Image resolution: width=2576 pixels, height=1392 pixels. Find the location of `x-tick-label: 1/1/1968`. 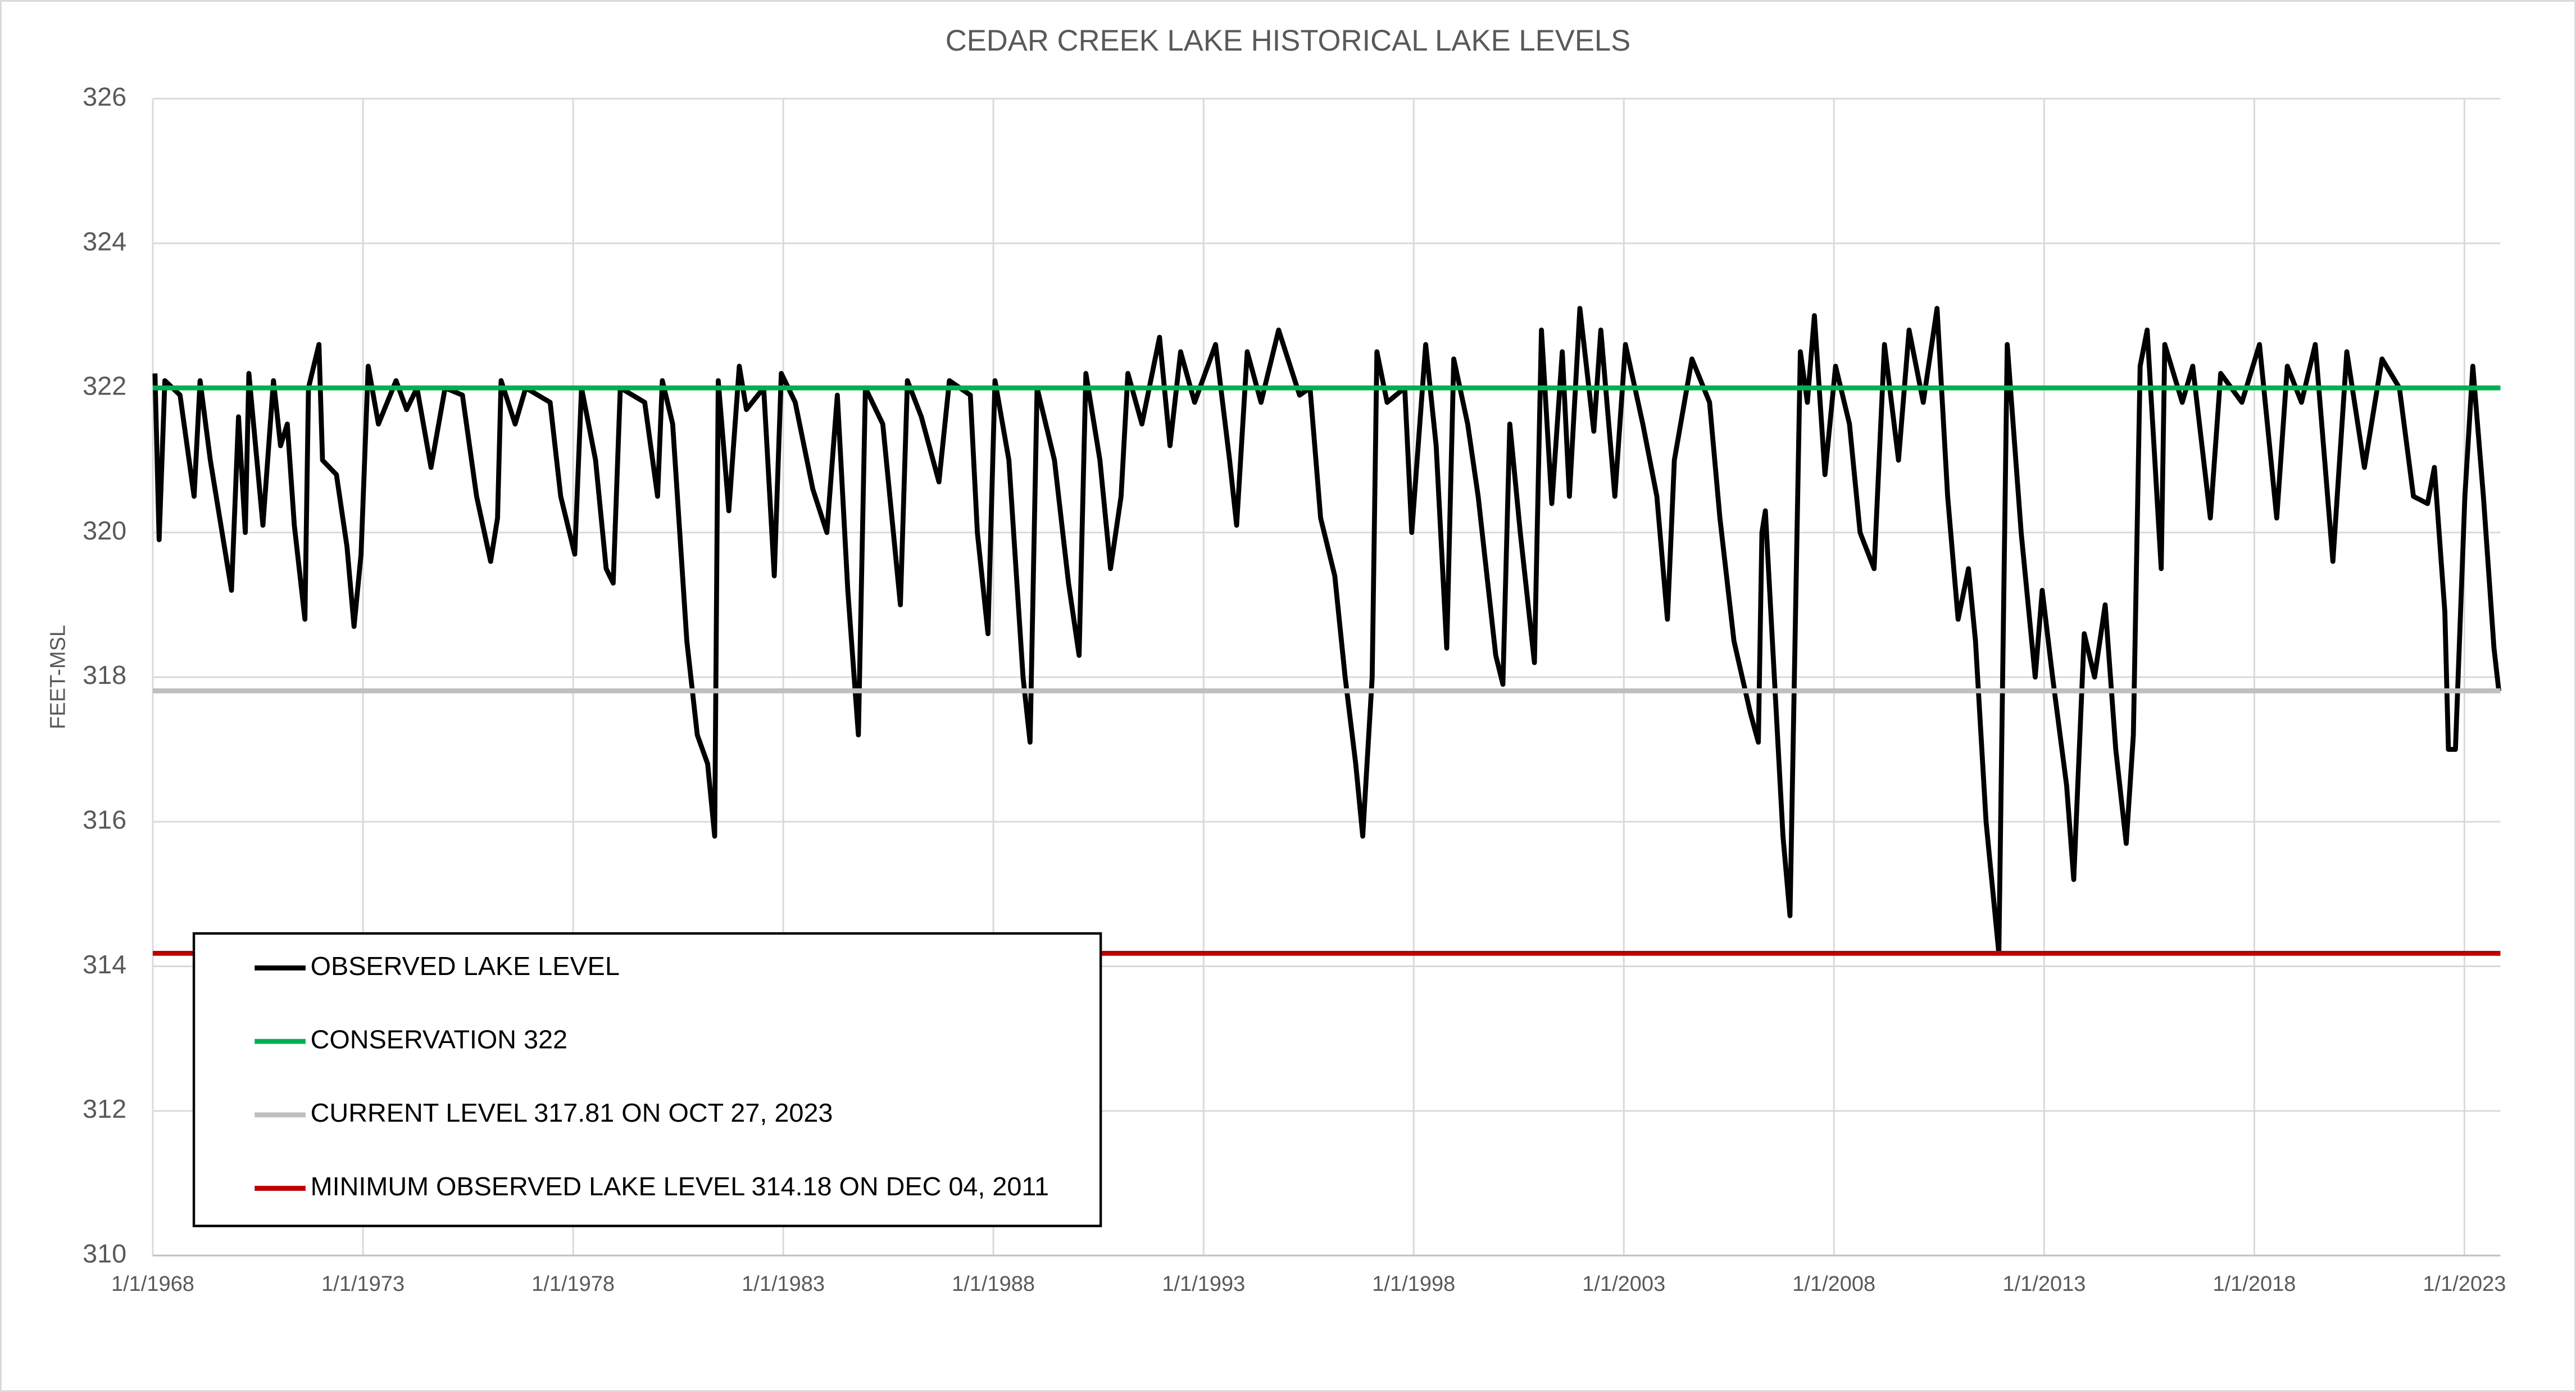

x-tick-label: 1/1/1968 is located at coordinates (153, 1284).